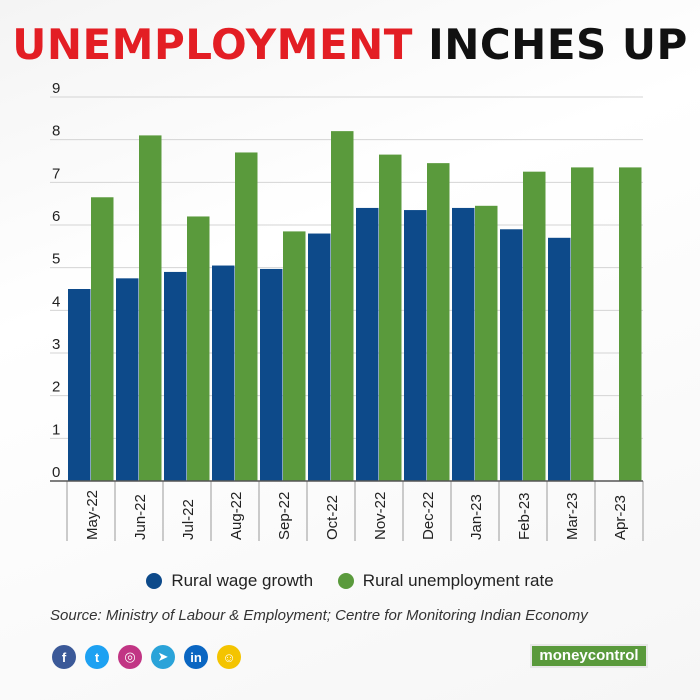 The width and height of the screenshot is (700, 700). Describe the element at coordinates (163, 657) in the screenshot. I see `telegram-icon: ➤` at that location.